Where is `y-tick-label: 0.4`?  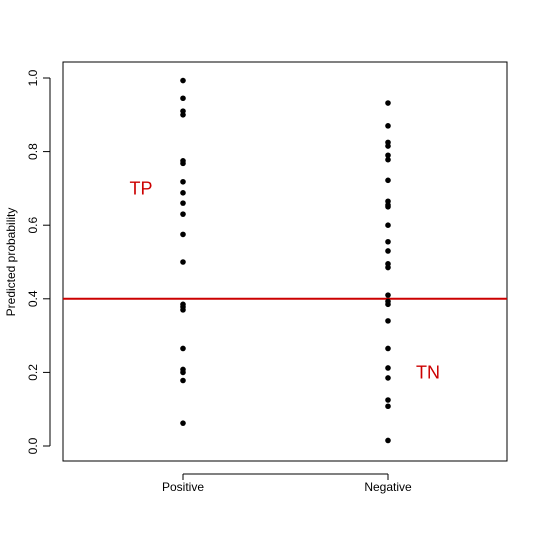 y-tick-label: 0.4 is located at coordinates (33, 298).